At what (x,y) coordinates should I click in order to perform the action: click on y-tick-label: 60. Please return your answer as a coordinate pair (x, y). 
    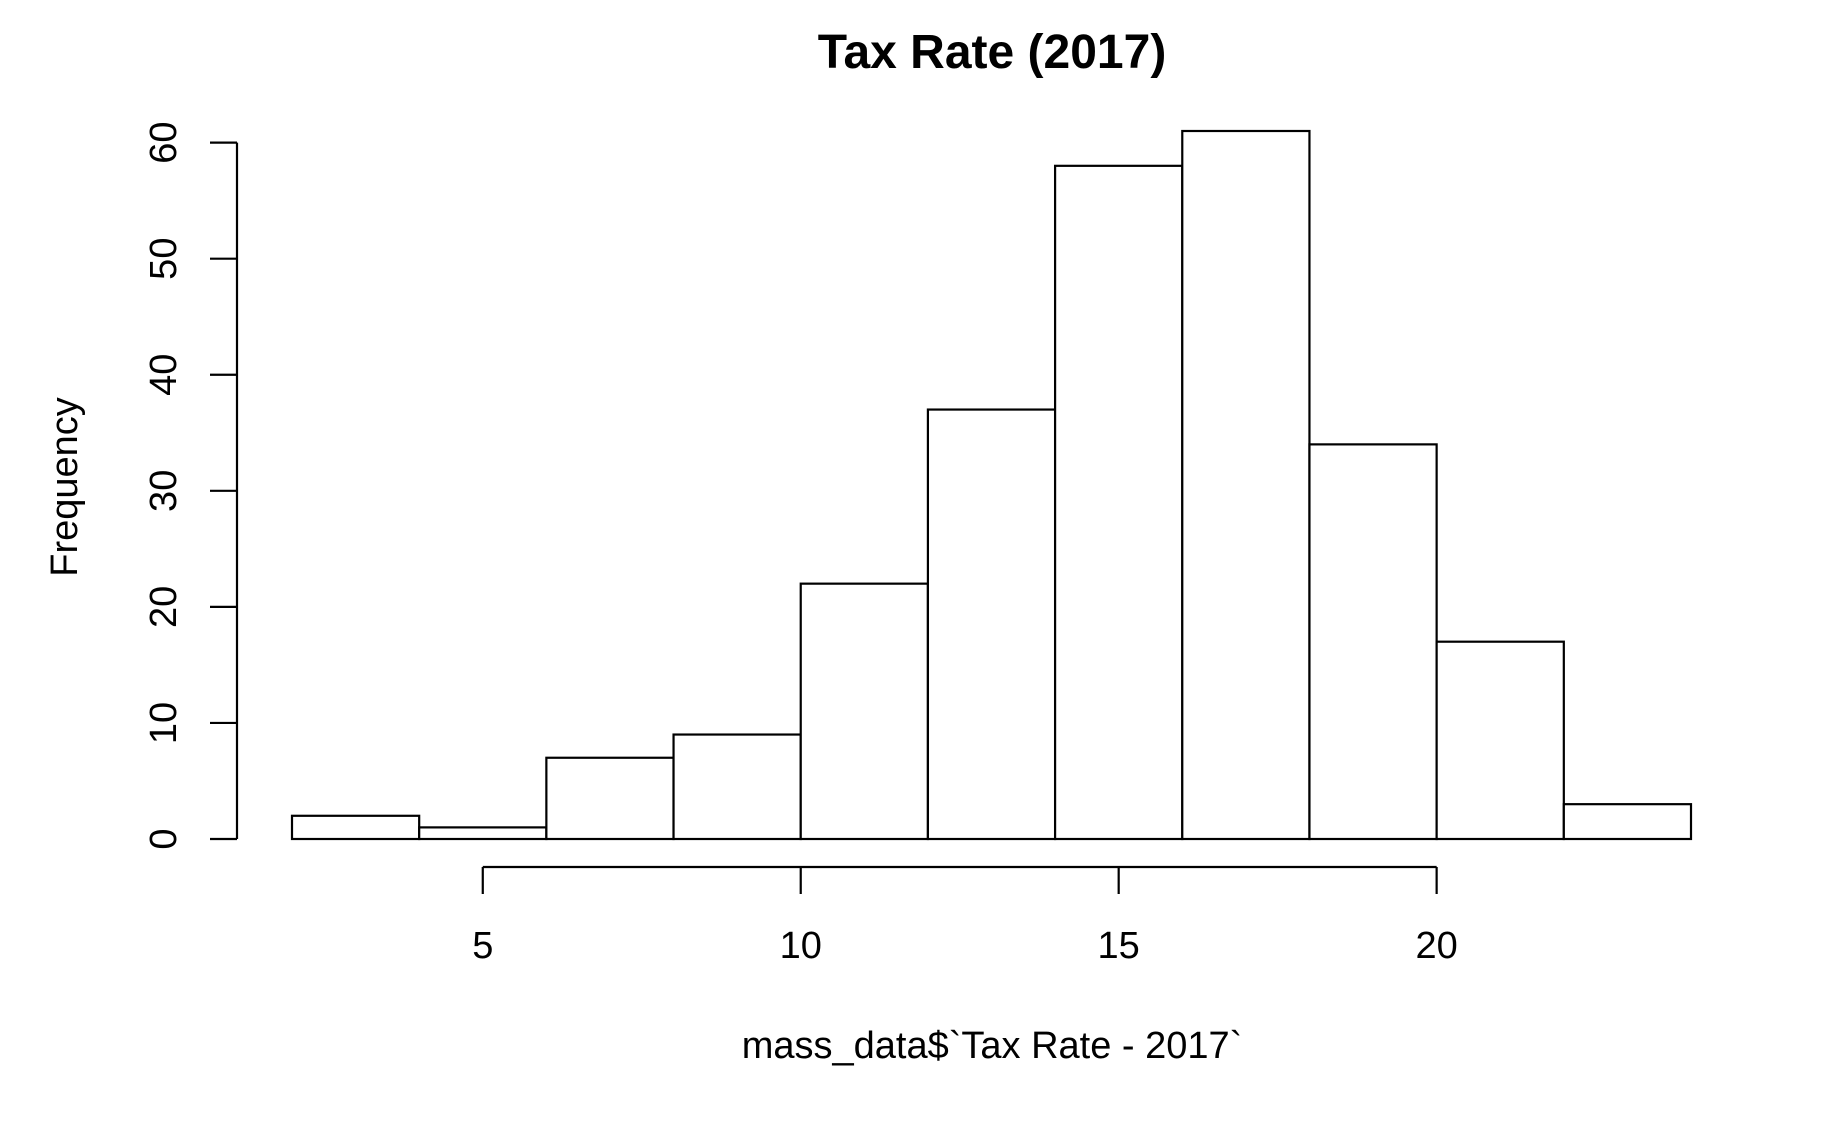
    Looking at the image, I should click on (164, 142).